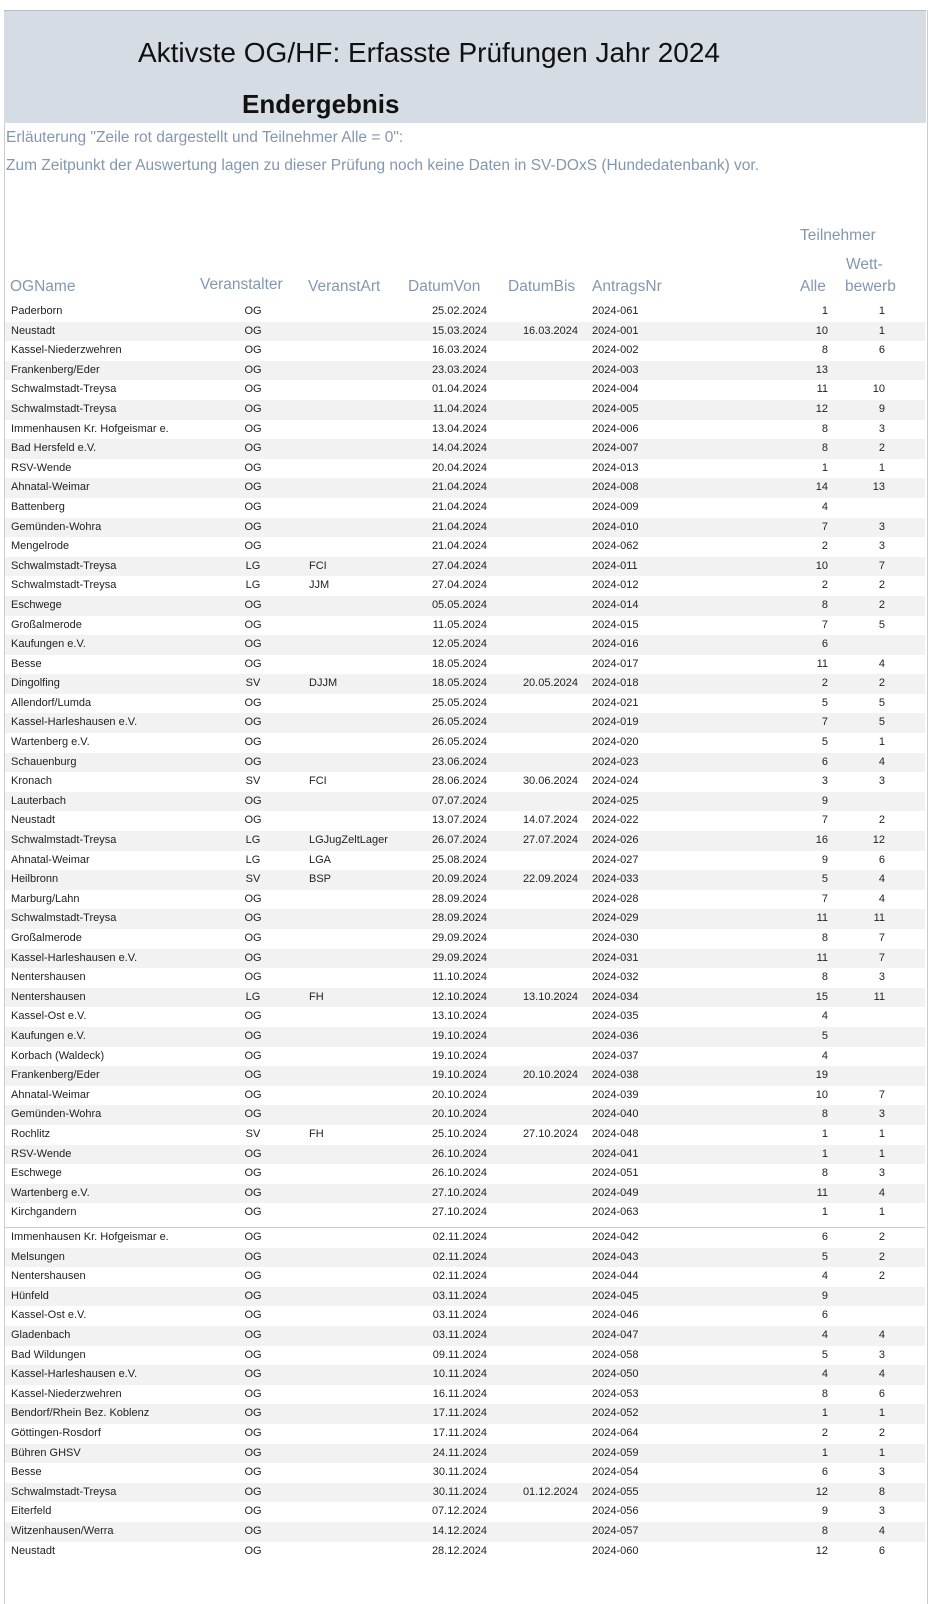  I want to click on cell-datum-von: 20.10.2024, so click(459, 1094).